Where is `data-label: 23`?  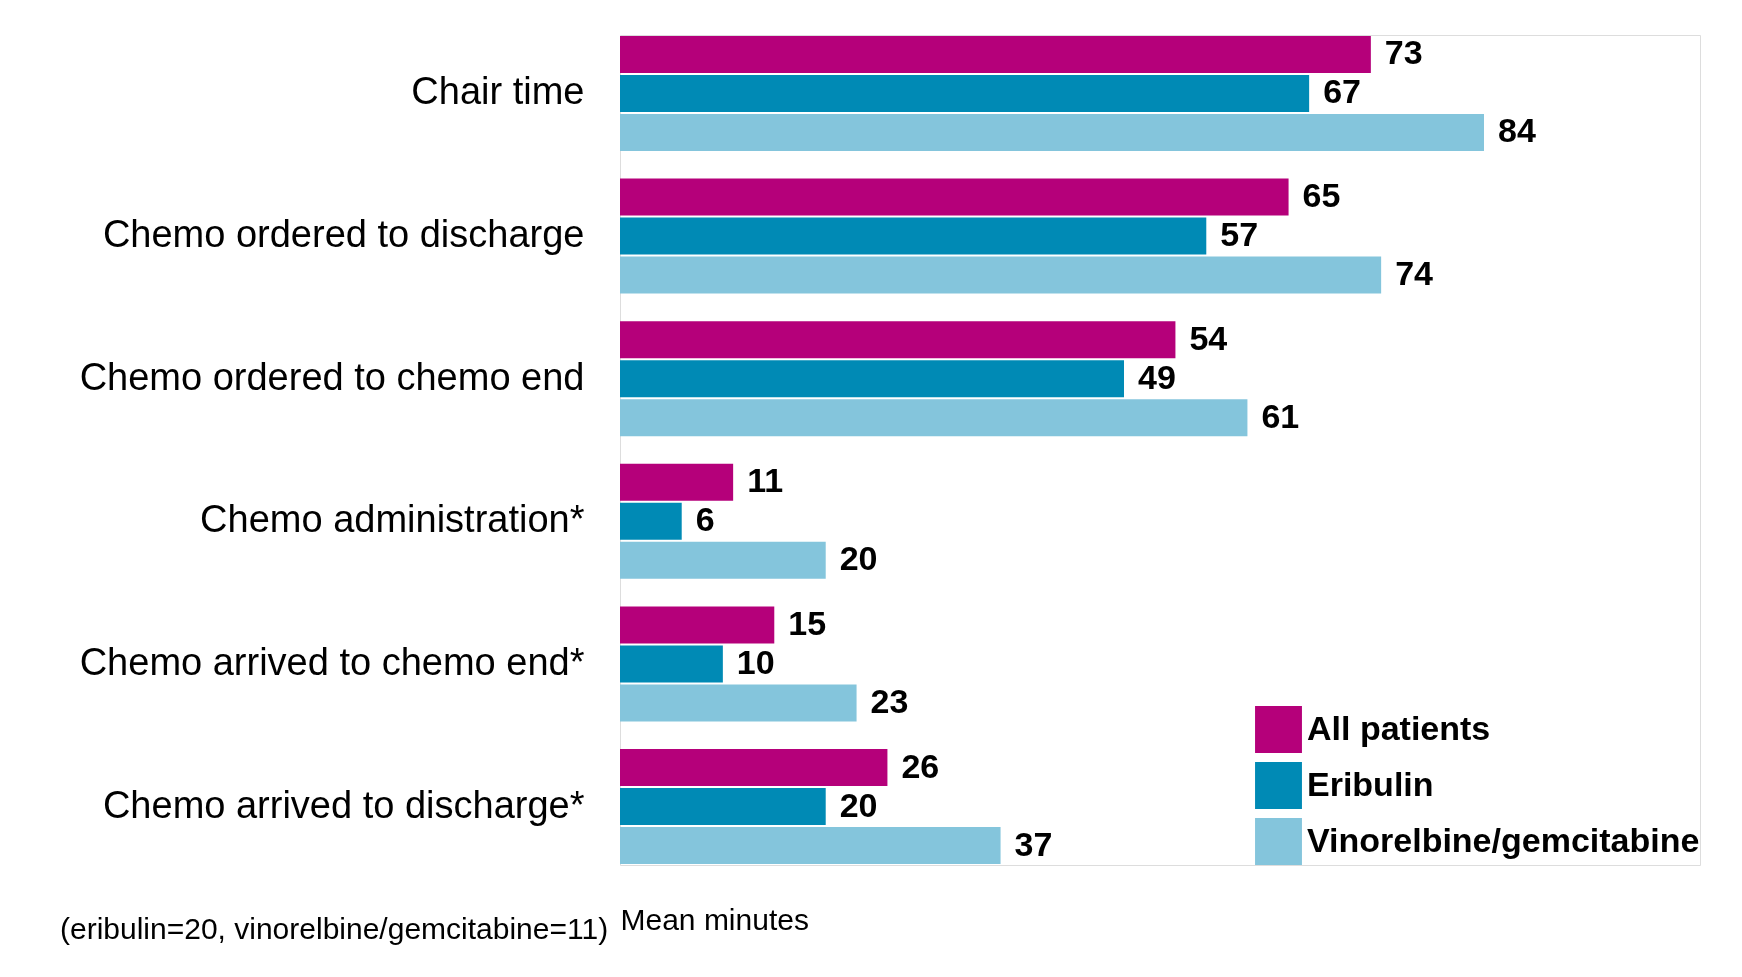 data-label: 23 is located at coordinates (889, 700).